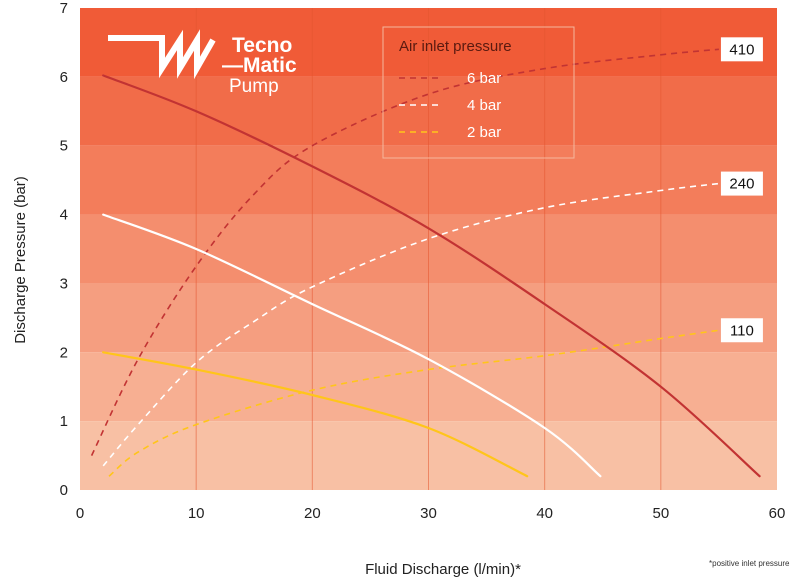 This screenshot has width=810, height=580. What do you see at coordinates (64, 490) in the screenshot?
I see `y-tick-0: 0` at bounding box center [64, 490].